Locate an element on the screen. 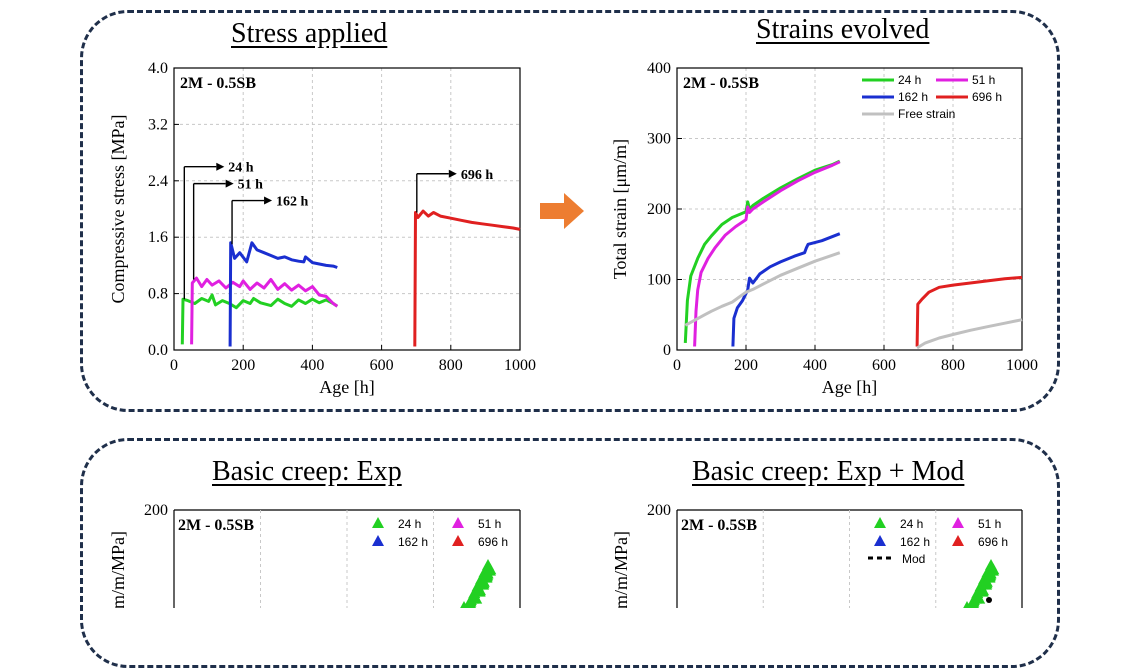 This screenshot has height=668, width=1125. legend-label: Mod is located at coordinates (913, 559).